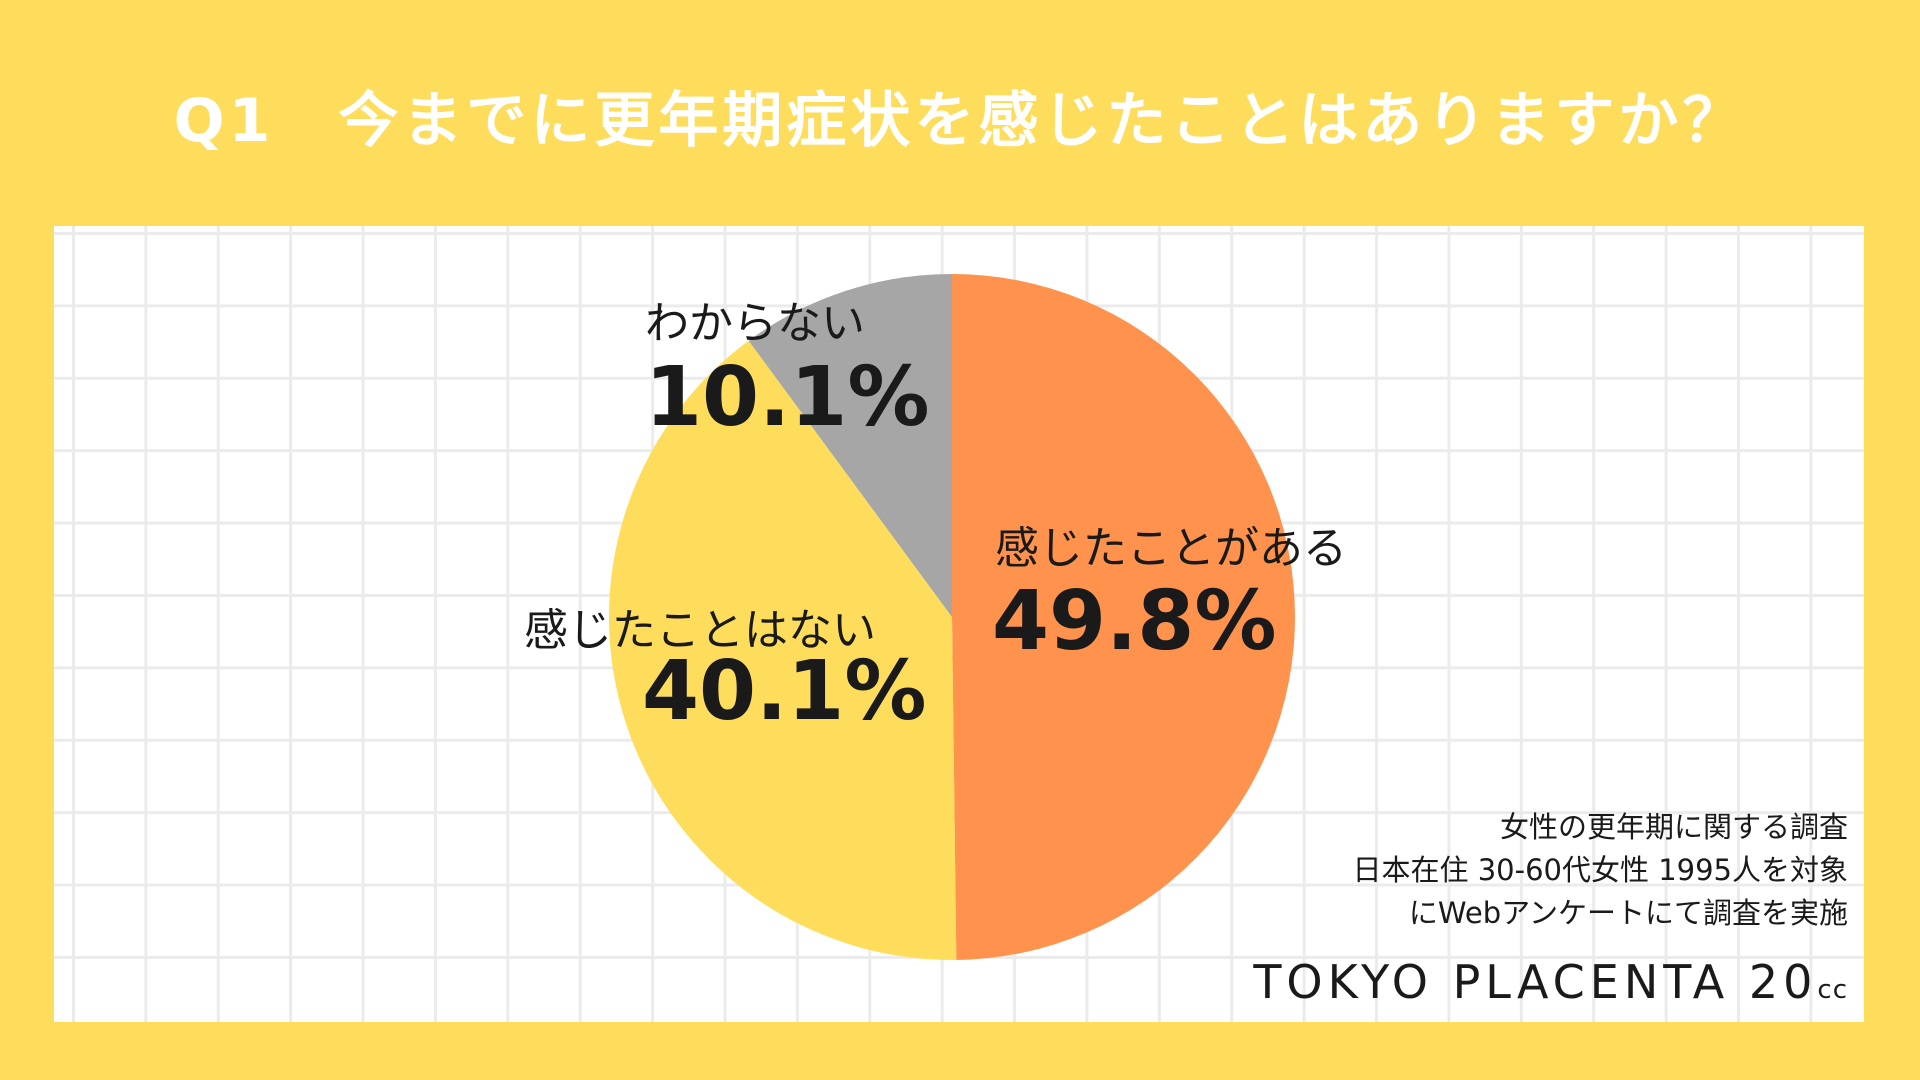 The height and width of the screenshot is (1080, 1920). I want to click on slice-label-no: 感じたことはない, so click(700, 630).